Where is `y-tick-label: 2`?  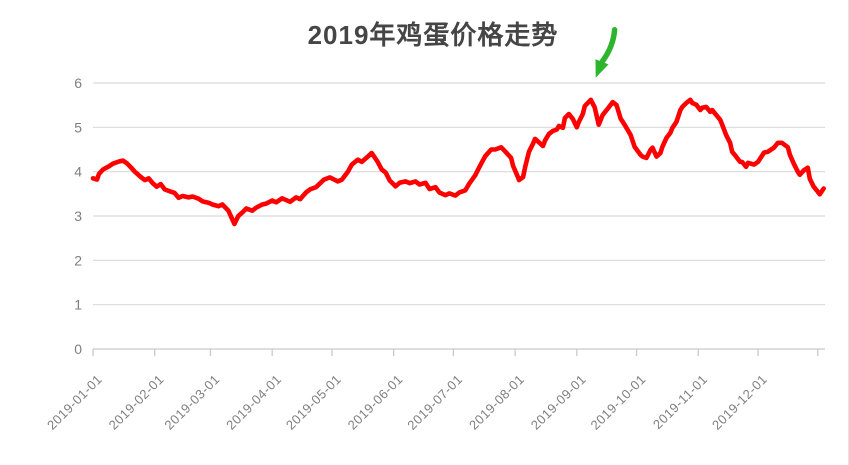 y-tick-label: 2 is located at coordinates (78, 260).